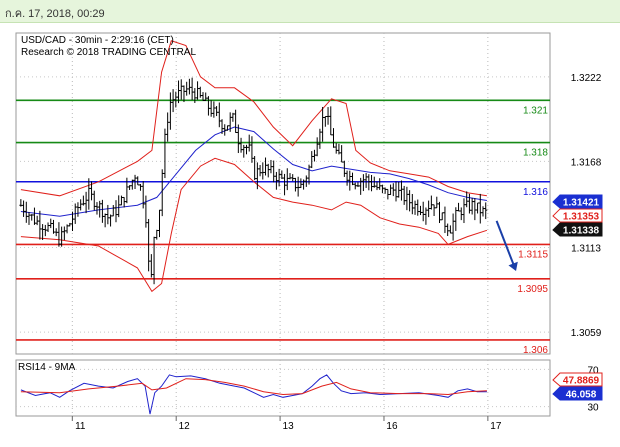  What do you see at coordinates (581, 216) in the screenshot?
I see `svg-text: 1.31353` at bounding box center [581, 216].